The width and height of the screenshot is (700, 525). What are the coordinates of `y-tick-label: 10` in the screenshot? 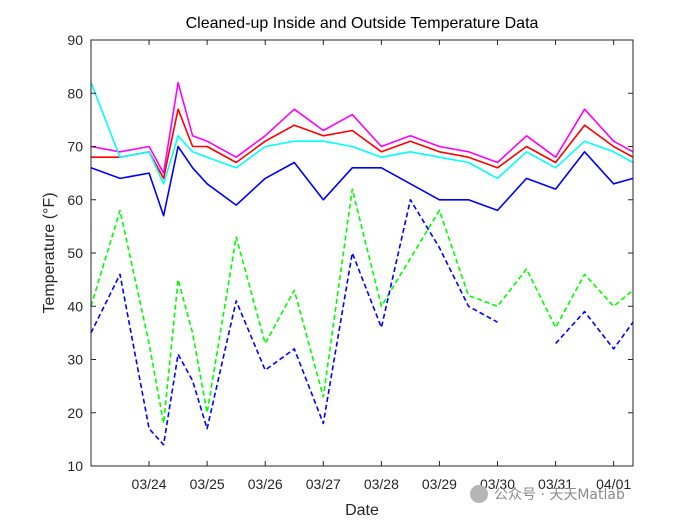 It's located at (75, 466).